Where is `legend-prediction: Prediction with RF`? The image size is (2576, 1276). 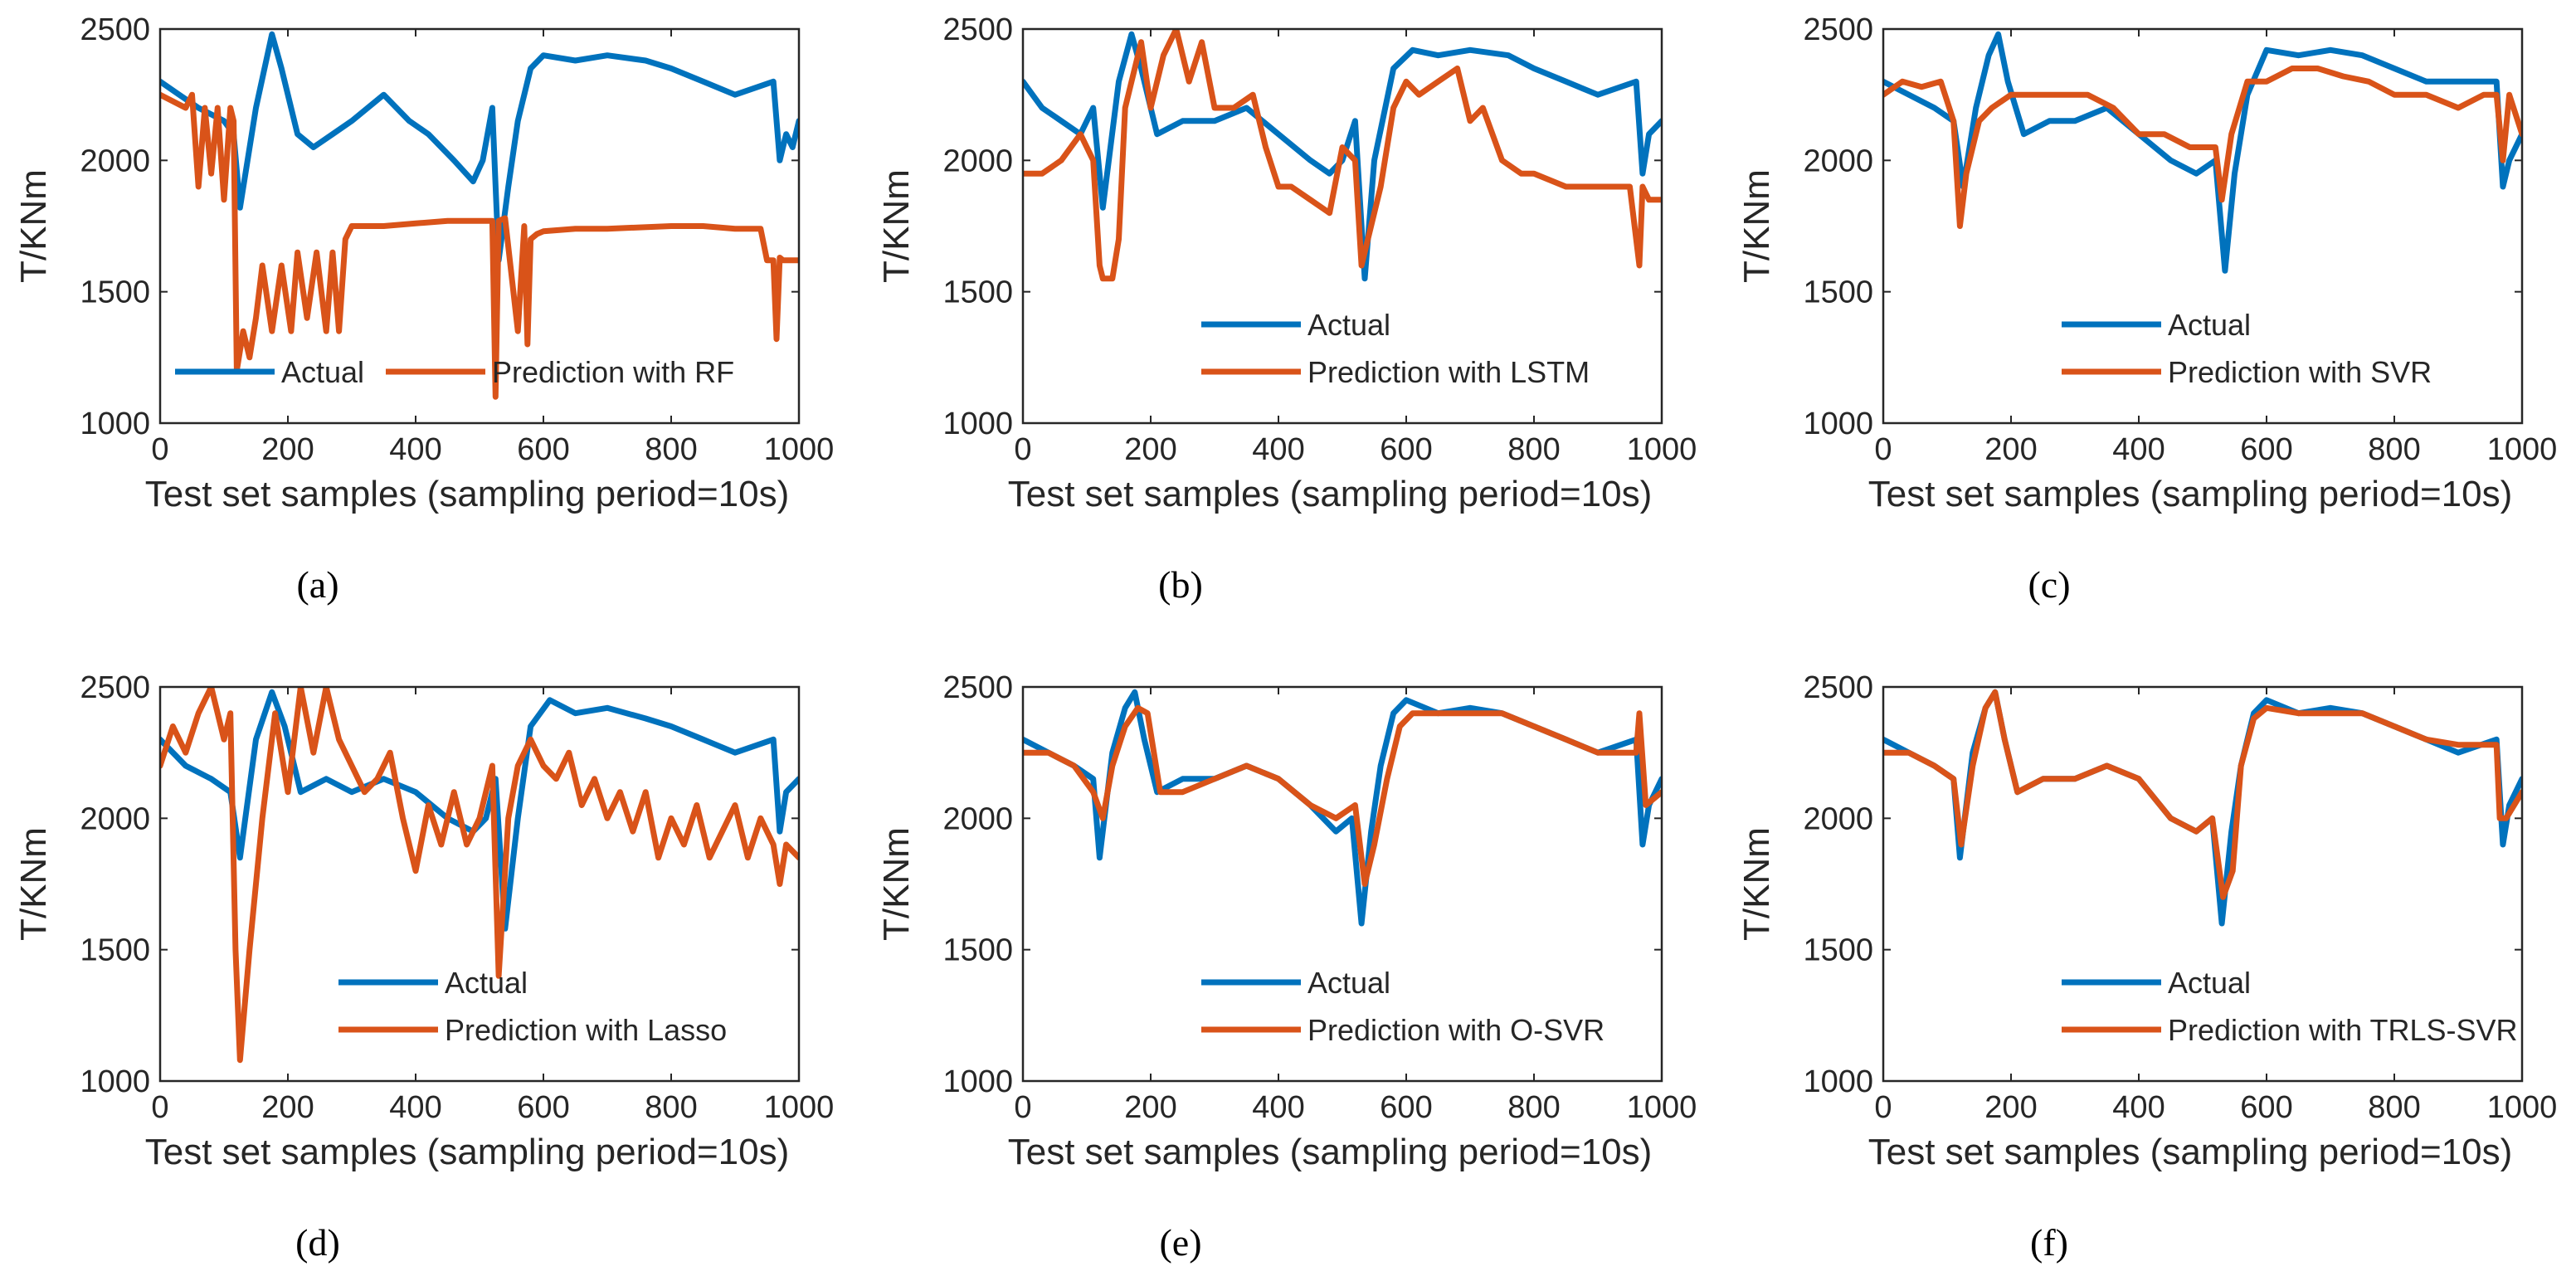 legend-prediction: Prediction with RF is located at coordinates (613, 372).